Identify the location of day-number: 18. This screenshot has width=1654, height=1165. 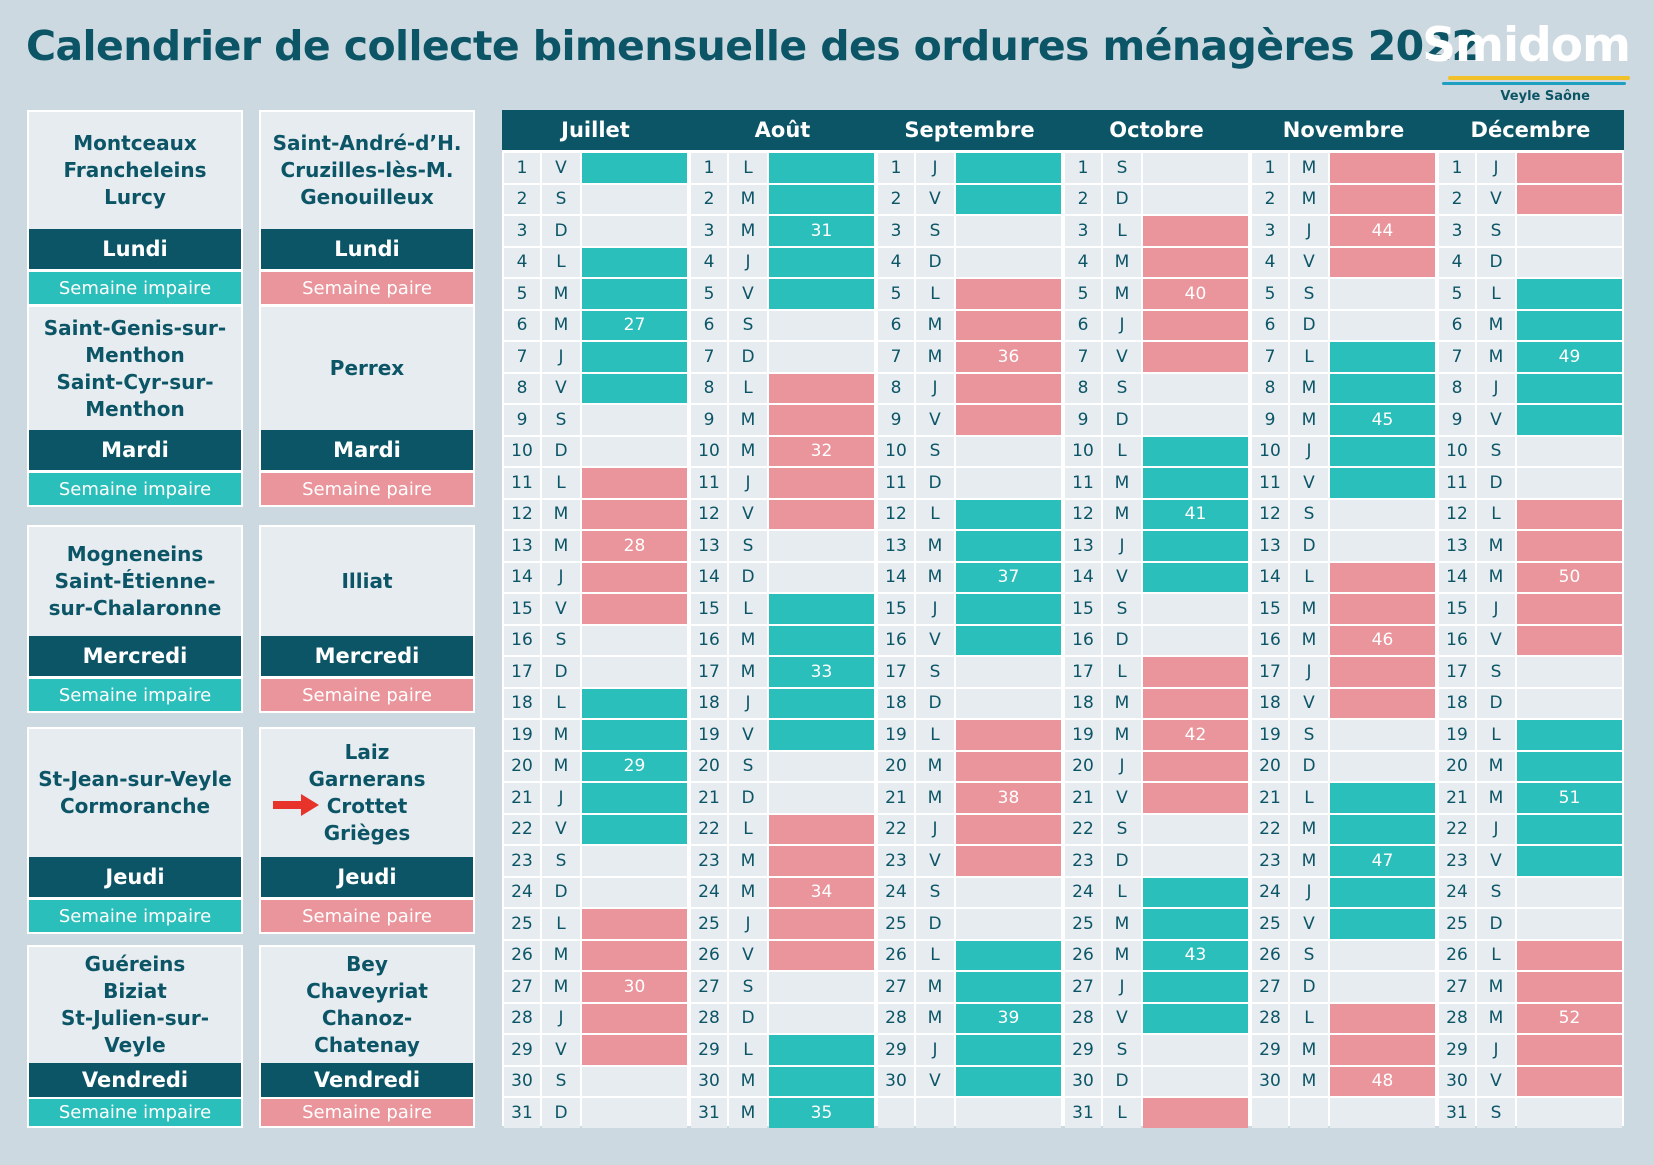
(709, 703).